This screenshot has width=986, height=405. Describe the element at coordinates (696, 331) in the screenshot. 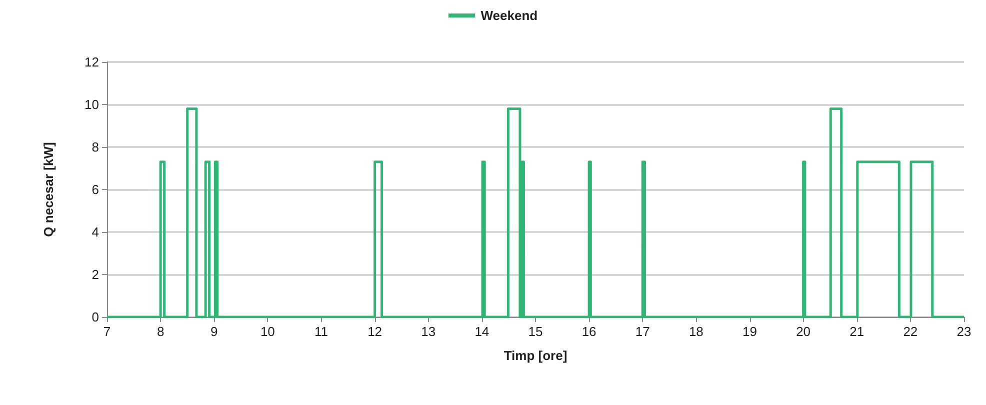

I see `x-tick-label: 18` at that location.